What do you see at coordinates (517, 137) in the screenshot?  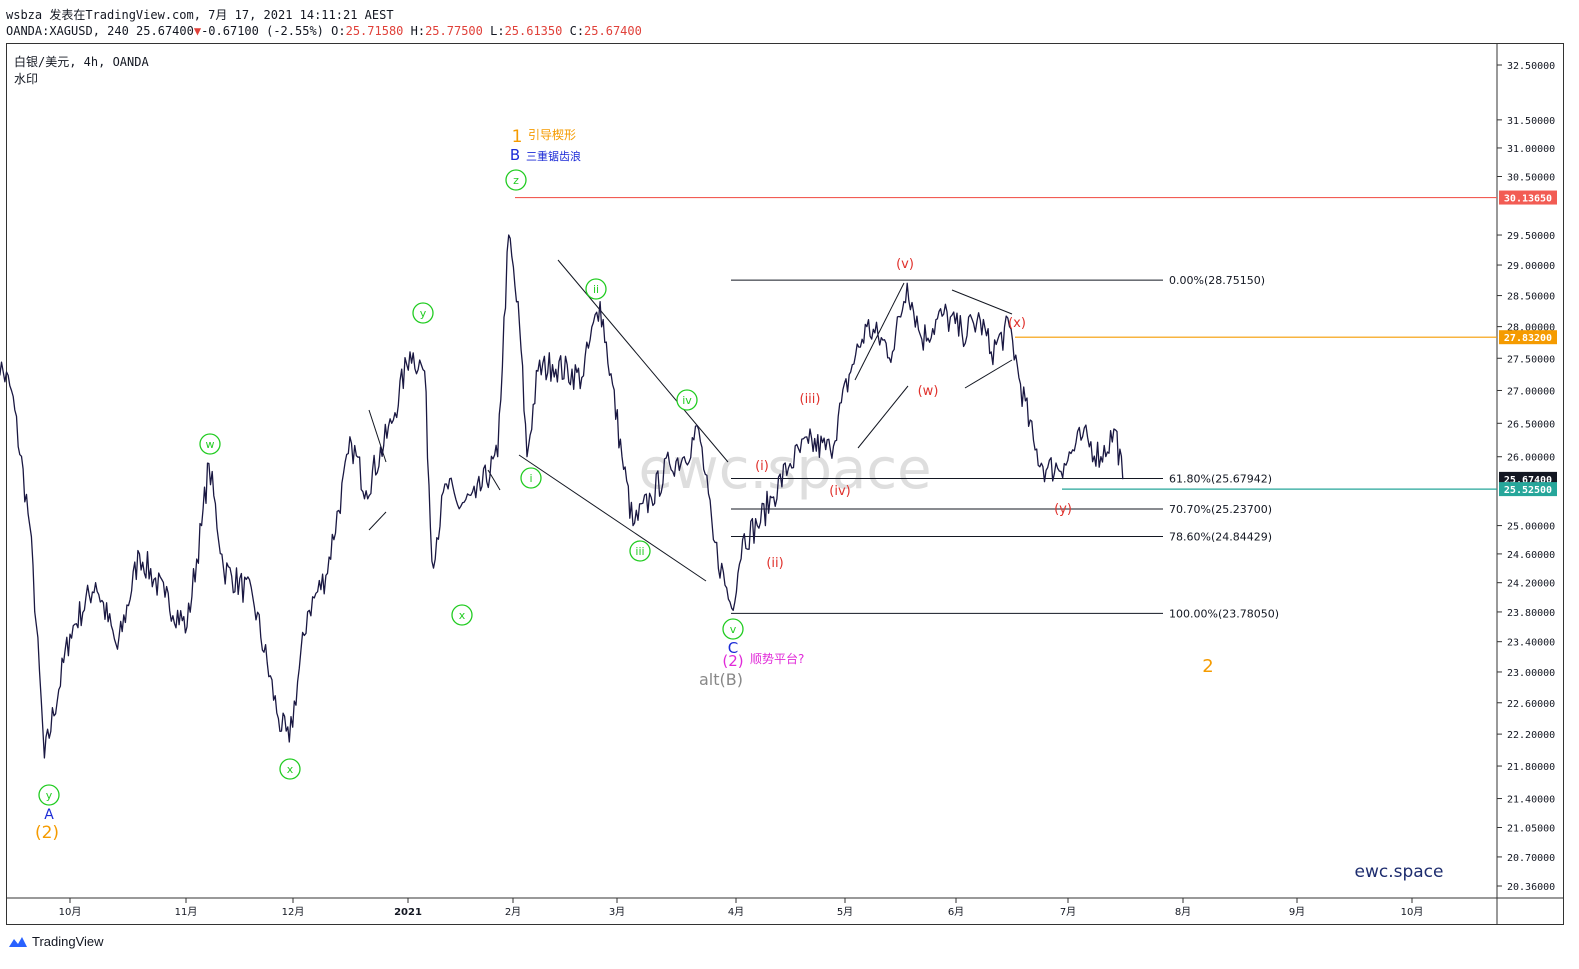 I see `label-1: 1` at bounding box center [517, 137].